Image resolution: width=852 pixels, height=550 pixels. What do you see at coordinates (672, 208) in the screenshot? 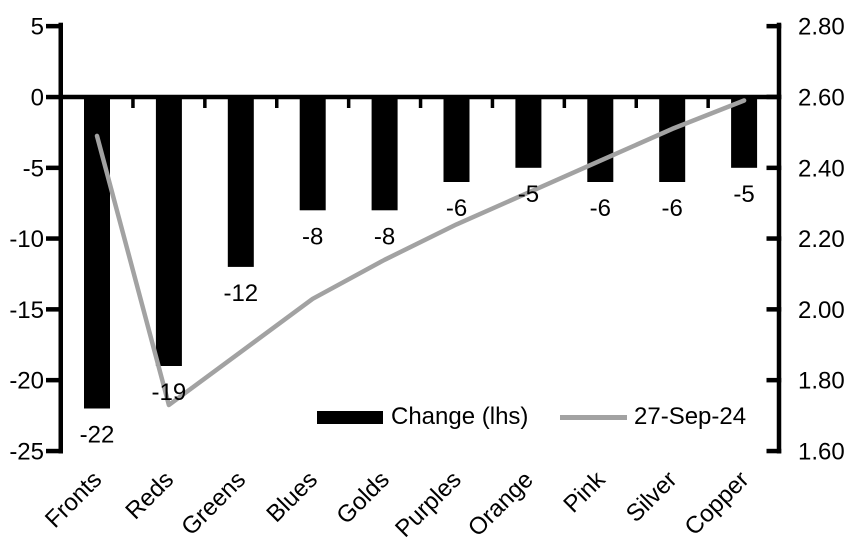
I see `bar-data-label-silver: -6` at bounding box center [672, 208].